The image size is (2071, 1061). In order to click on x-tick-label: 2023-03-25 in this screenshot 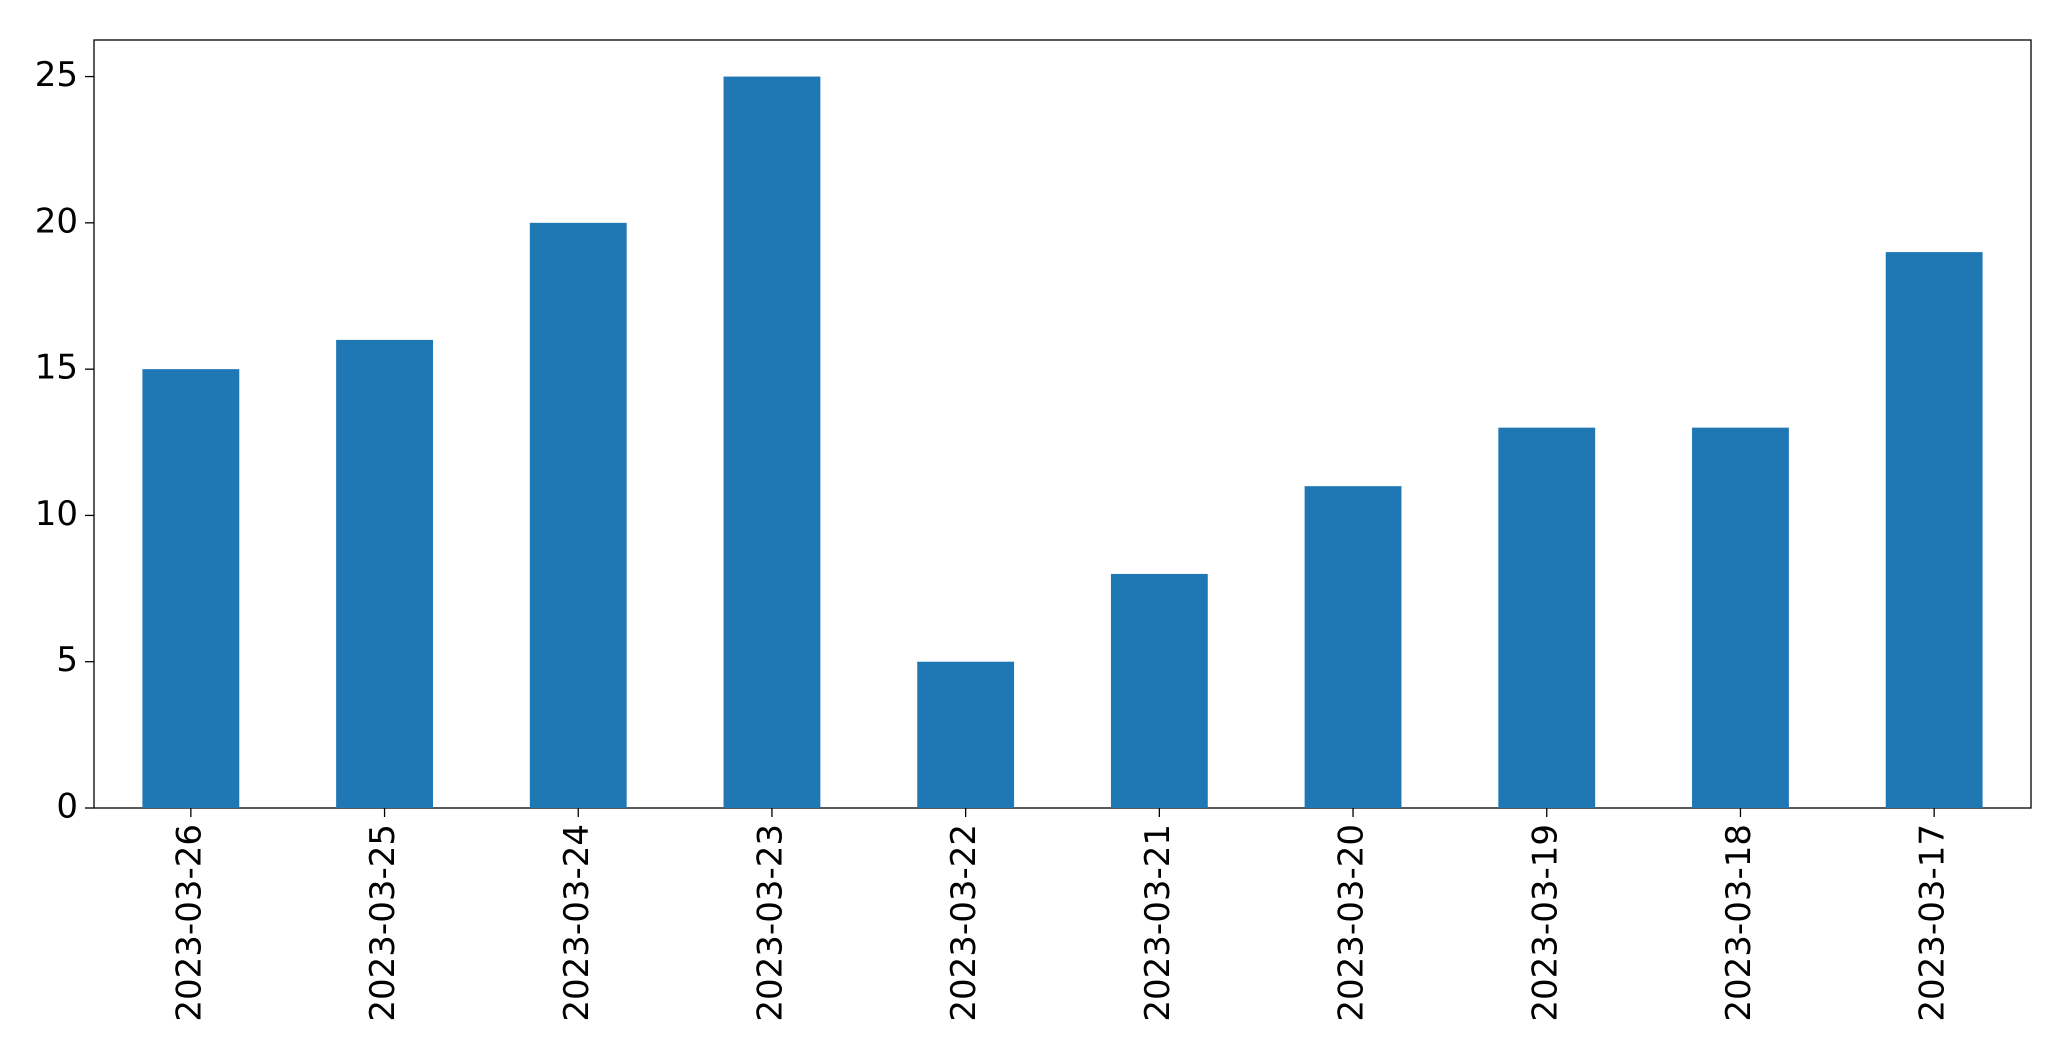, I will do `click(383, 923)`.